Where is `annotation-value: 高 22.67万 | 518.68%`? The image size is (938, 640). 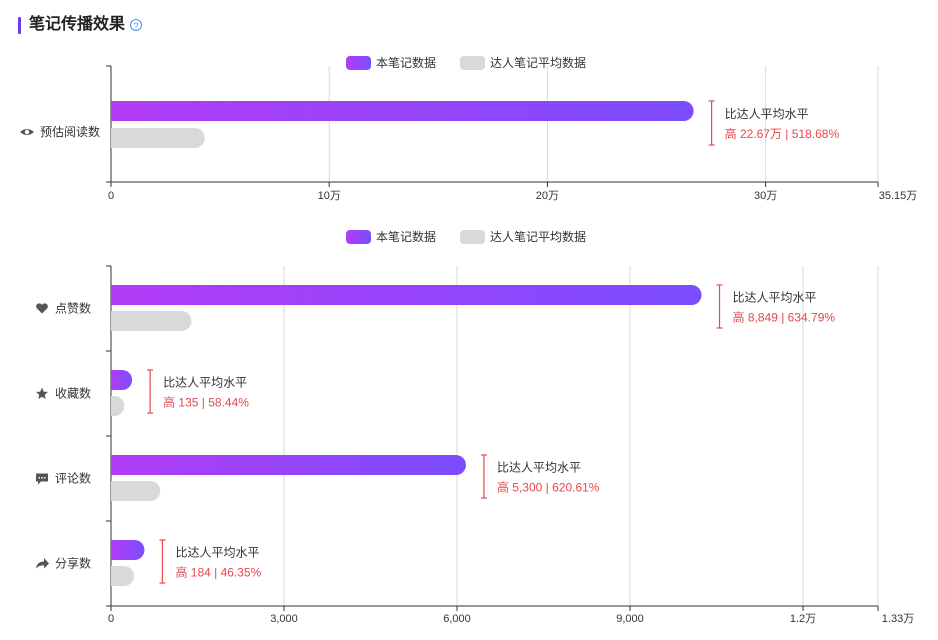
annotation-value: 高 22.67万 | 518.68% is located at coordinates (782, 133).